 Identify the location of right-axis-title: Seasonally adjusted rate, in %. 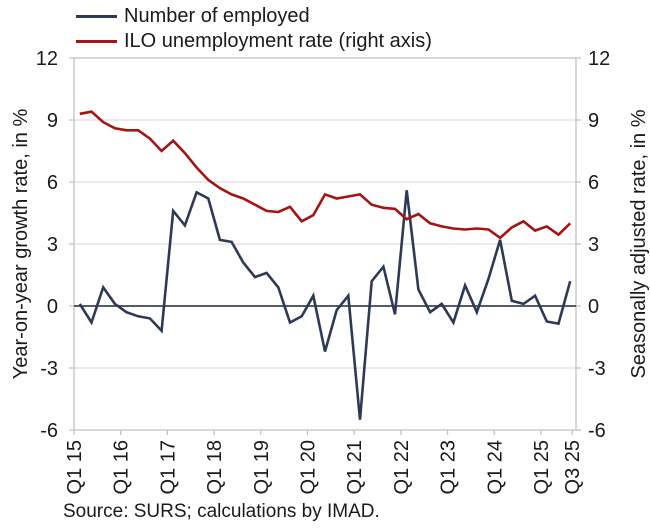
(639, 243).